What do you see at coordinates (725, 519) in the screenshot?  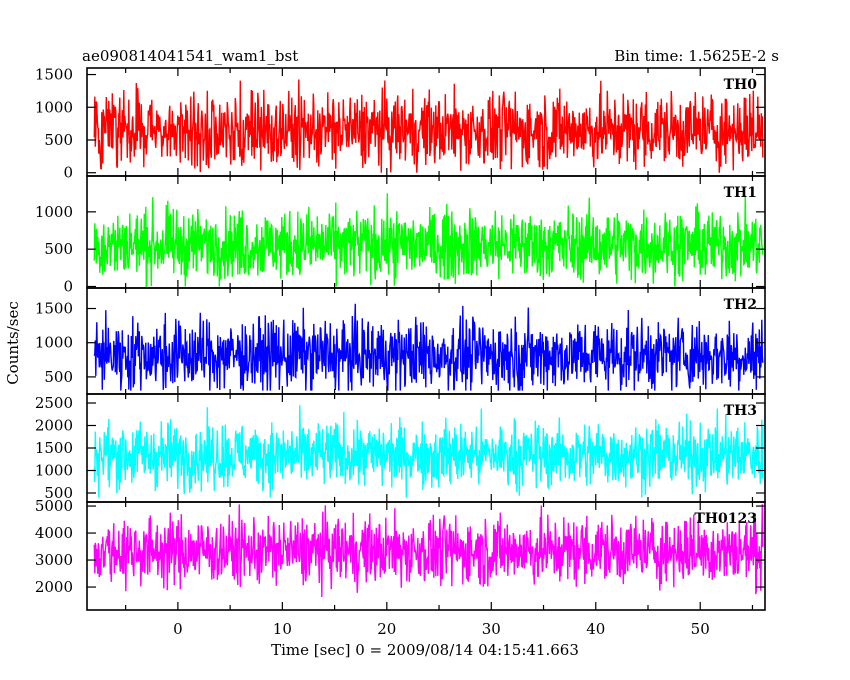 I see `series-label-th0123: TH0123` at bounding box center [725, 519].